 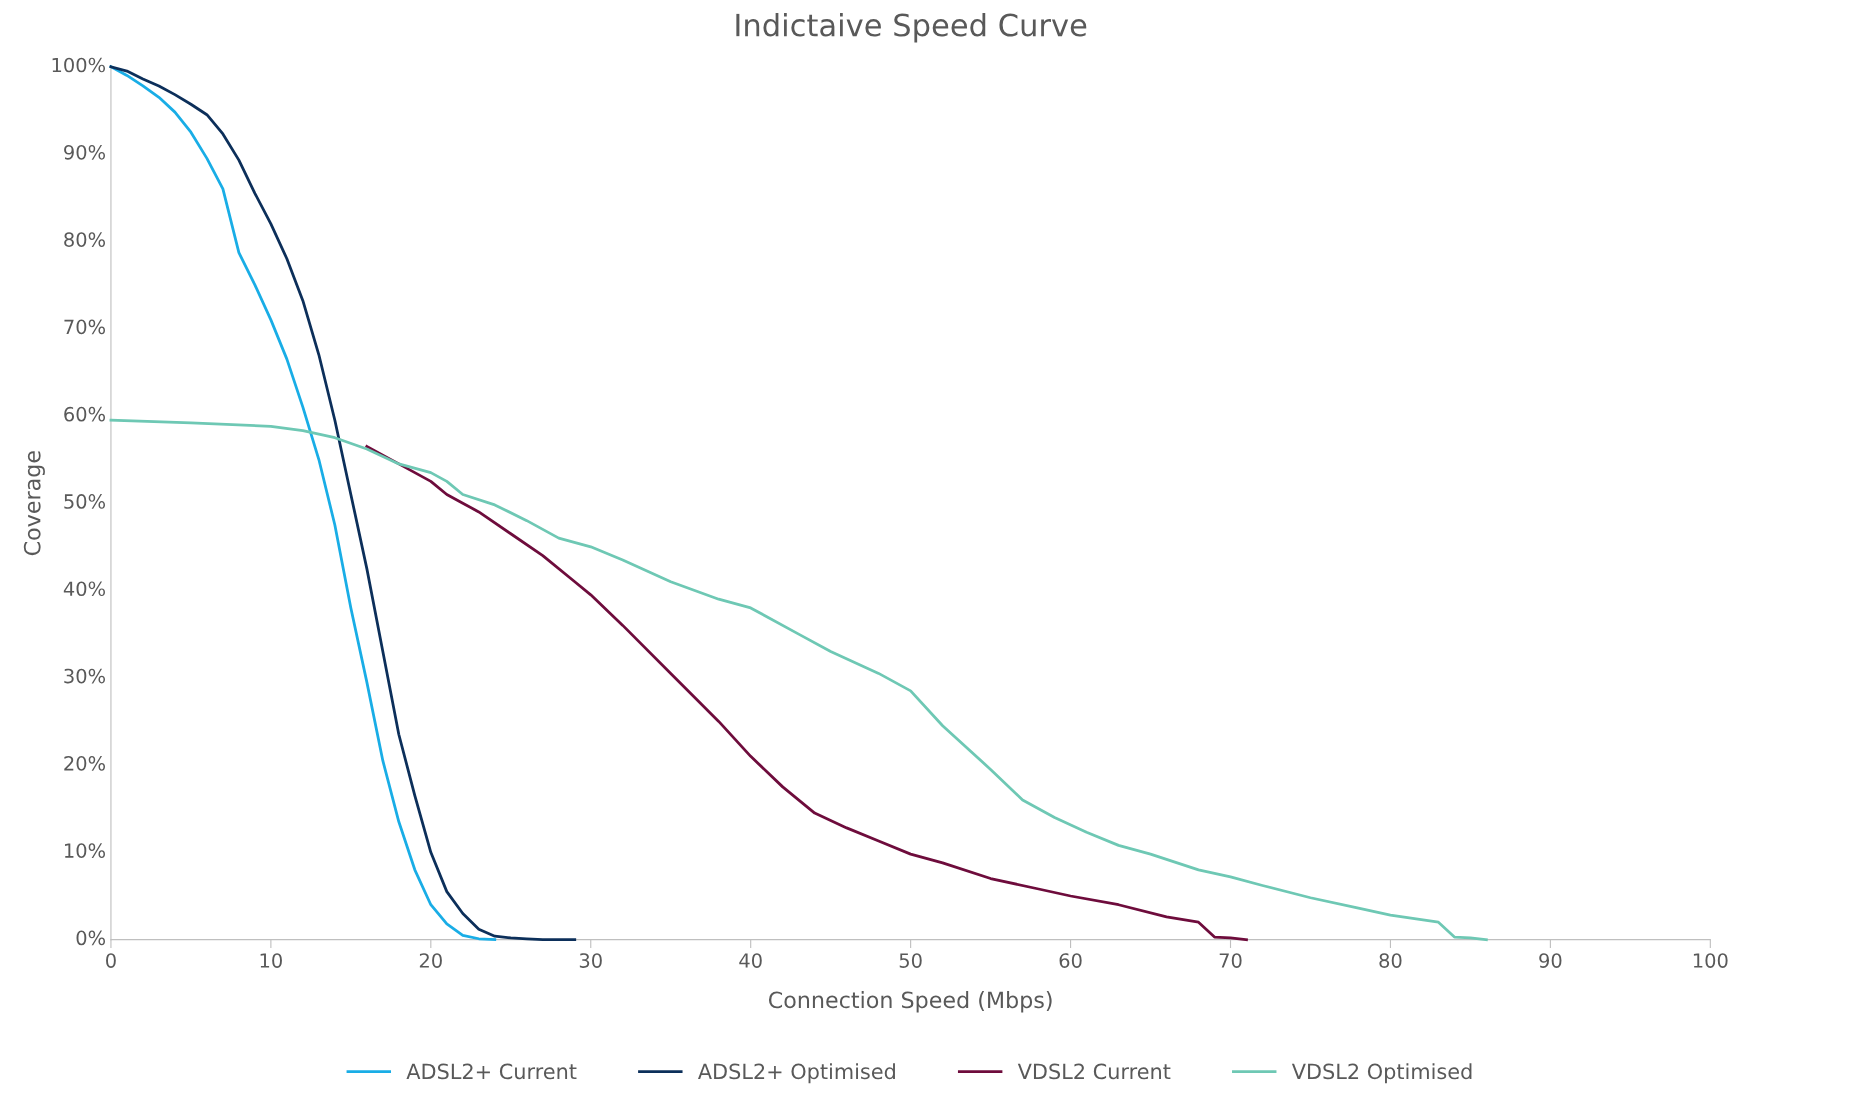 What do you see at coordinates (85, 501) in the screenshot?
I see `y-tick-label: 50%` at bounding box center [85, 501].